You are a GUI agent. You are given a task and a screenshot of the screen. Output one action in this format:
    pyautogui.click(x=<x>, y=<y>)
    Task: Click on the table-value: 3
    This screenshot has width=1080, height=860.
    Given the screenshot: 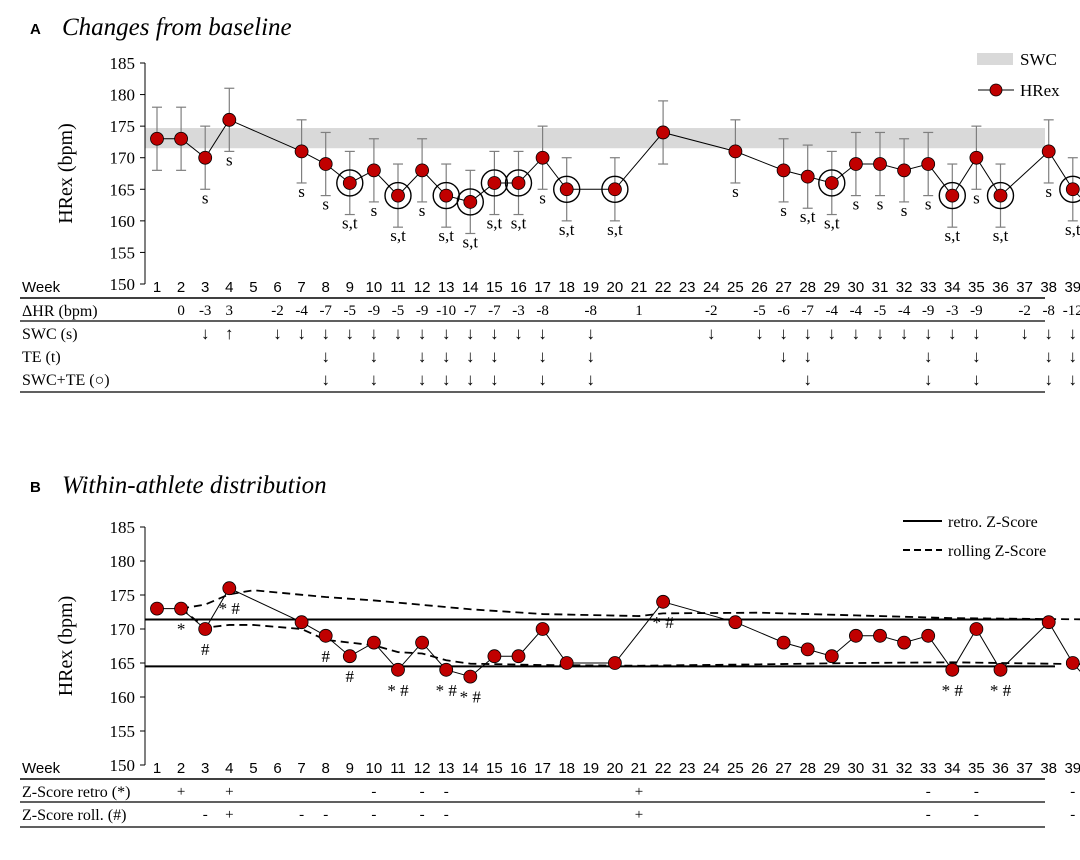 What is the action you would take?
    pyautogui.click(x=230, y=311)
    